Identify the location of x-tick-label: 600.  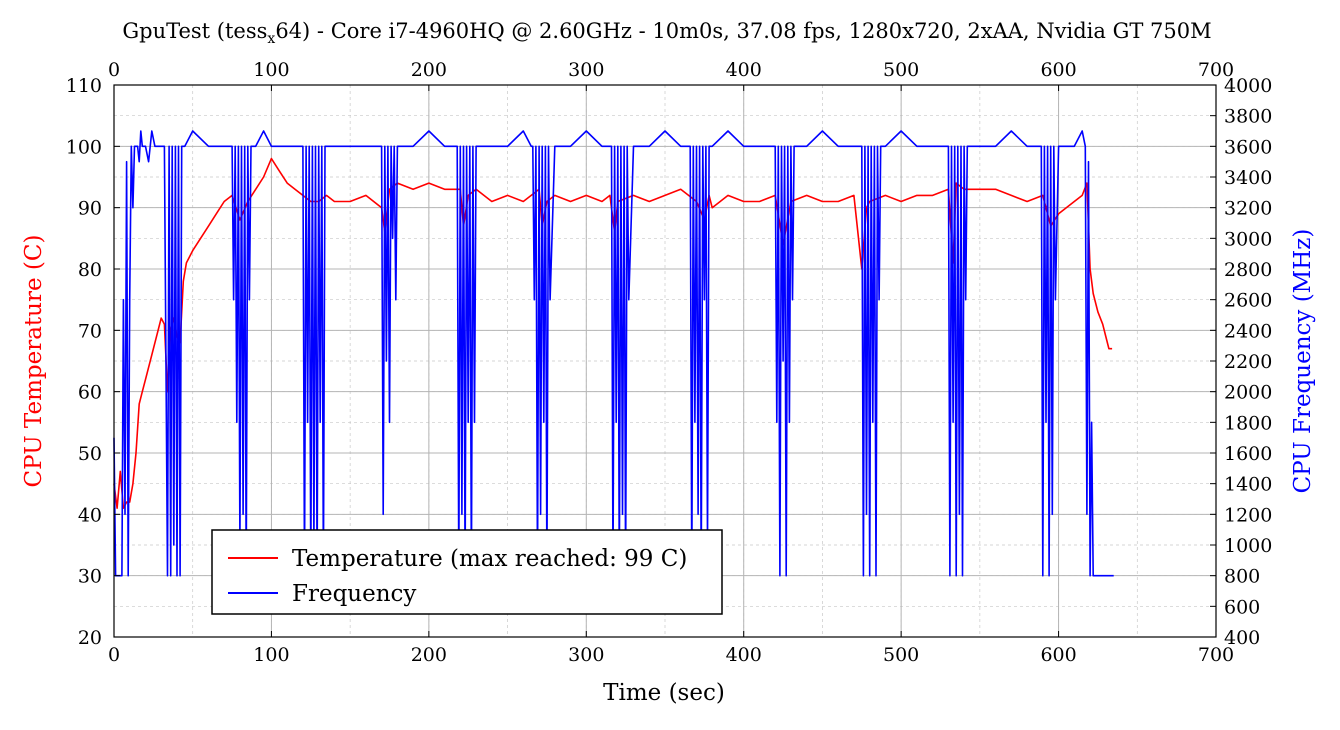
(1058, 655).